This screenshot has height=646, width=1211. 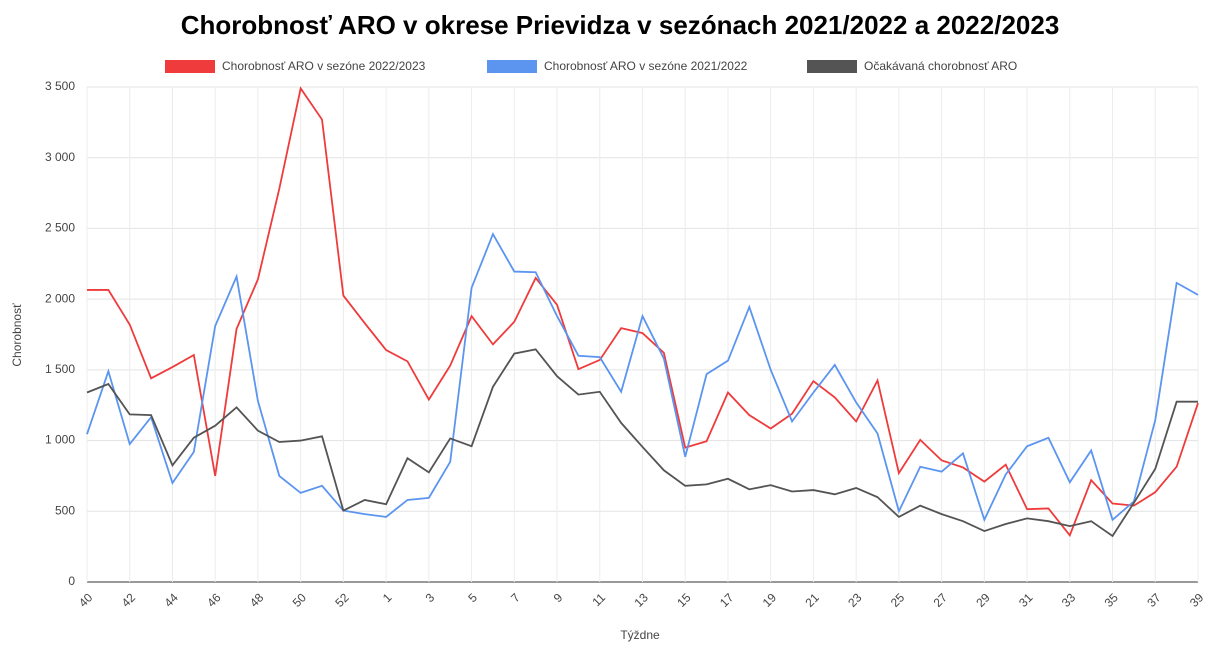 I want to click on x-tick-label: 31, so click(x=1026, y=600).